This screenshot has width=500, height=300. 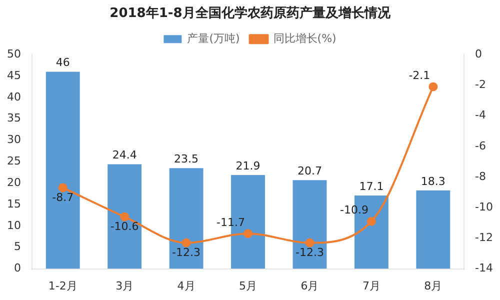 What do you see at coordinates (478, 53) in the screenshot?
I see `y2-tick-label: 0` at bounding box center [478, 53].